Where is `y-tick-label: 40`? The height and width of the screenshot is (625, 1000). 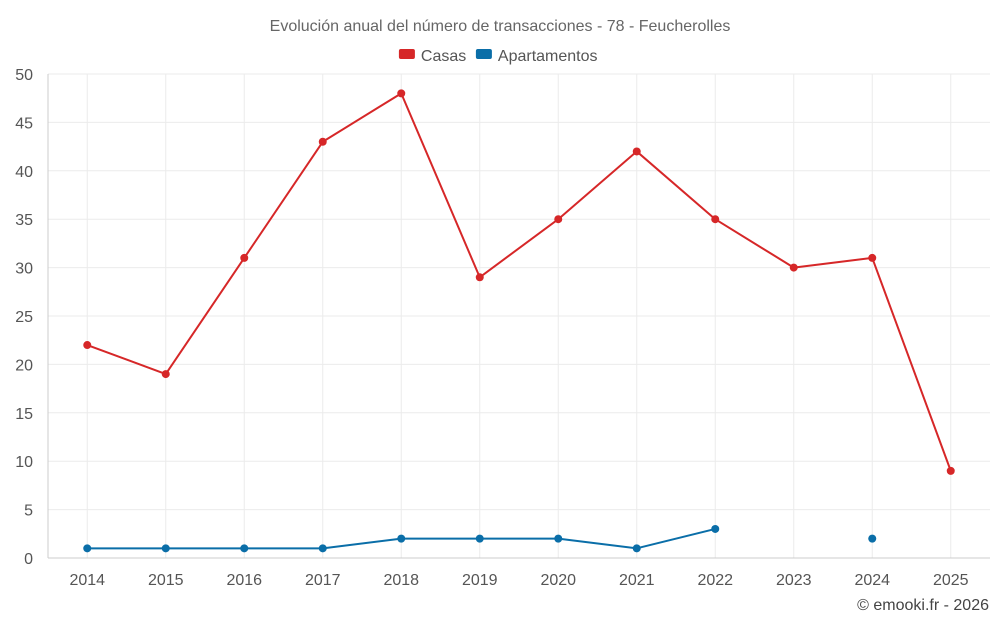 y-tick-label: 40 is located at coordinates (24, 172).